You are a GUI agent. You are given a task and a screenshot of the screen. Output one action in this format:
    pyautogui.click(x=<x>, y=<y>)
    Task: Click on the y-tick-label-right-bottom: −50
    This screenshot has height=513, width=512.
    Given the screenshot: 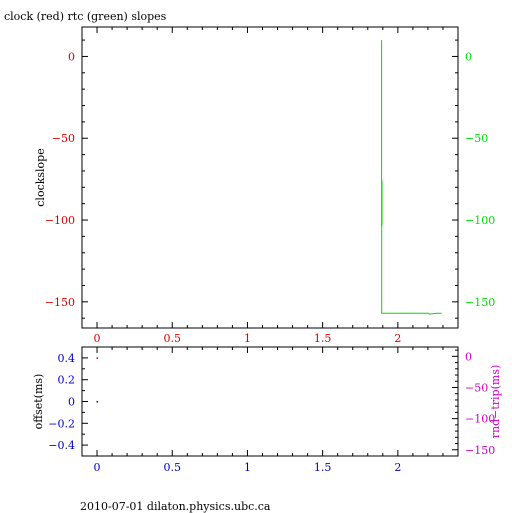 What is the action you would take?
    pyautogui.click(x=476, y=387)
    